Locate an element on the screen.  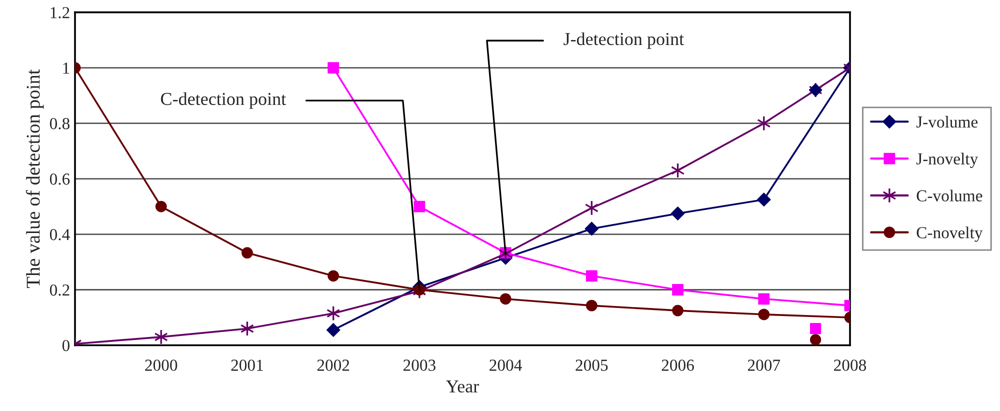
x-tick-label: 2004 is located at coordinates (506, 365).